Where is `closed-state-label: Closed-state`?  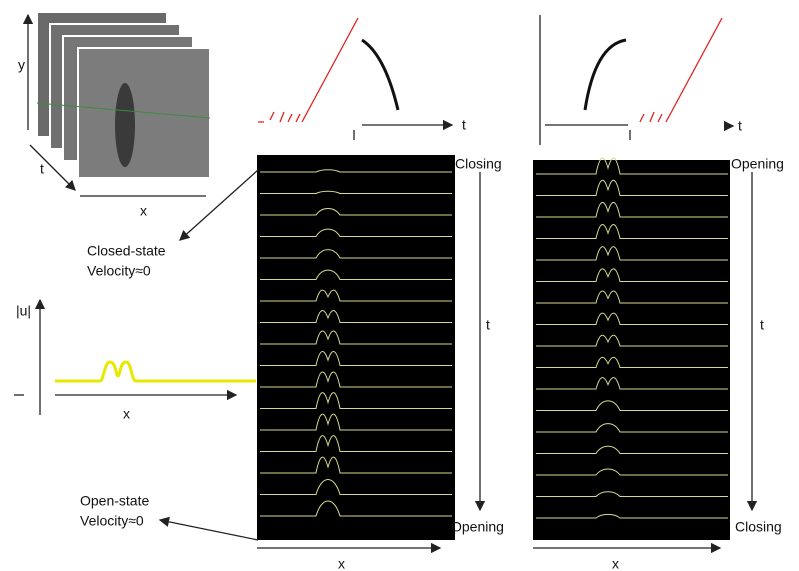
closed-state-label: Closed-state is located at coordinates (126, 251).